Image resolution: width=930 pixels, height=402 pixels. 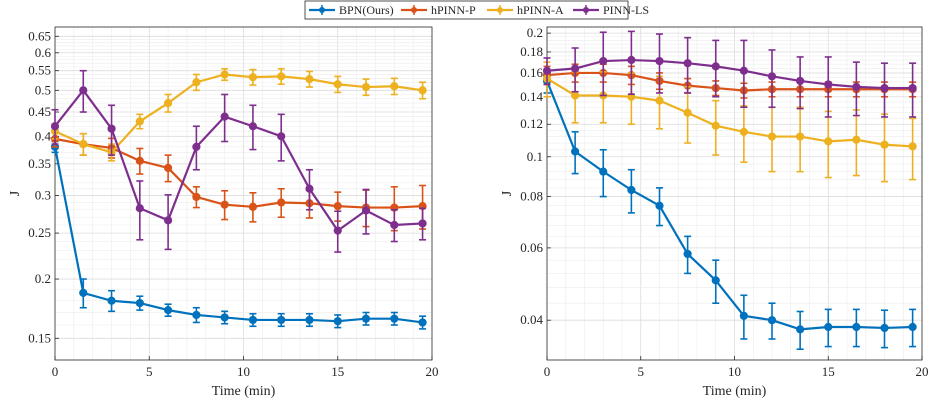 What do you see at coordinates (43, 52) in the screenshot?
I see `y-tick-label: 0.6` at bounding box center [43, 52].